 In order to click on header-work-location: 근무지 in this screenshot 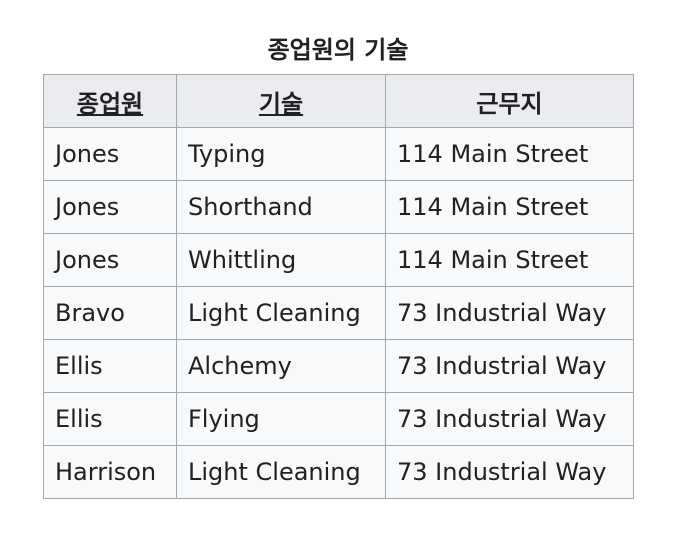, I will do `click(509, 101)`.